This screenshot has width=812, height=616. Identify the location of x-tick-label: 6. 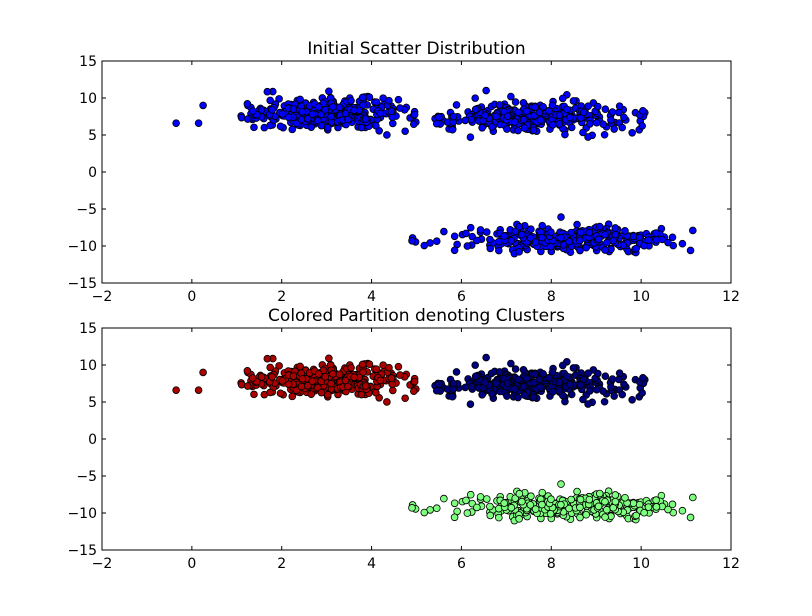
(461, 297).